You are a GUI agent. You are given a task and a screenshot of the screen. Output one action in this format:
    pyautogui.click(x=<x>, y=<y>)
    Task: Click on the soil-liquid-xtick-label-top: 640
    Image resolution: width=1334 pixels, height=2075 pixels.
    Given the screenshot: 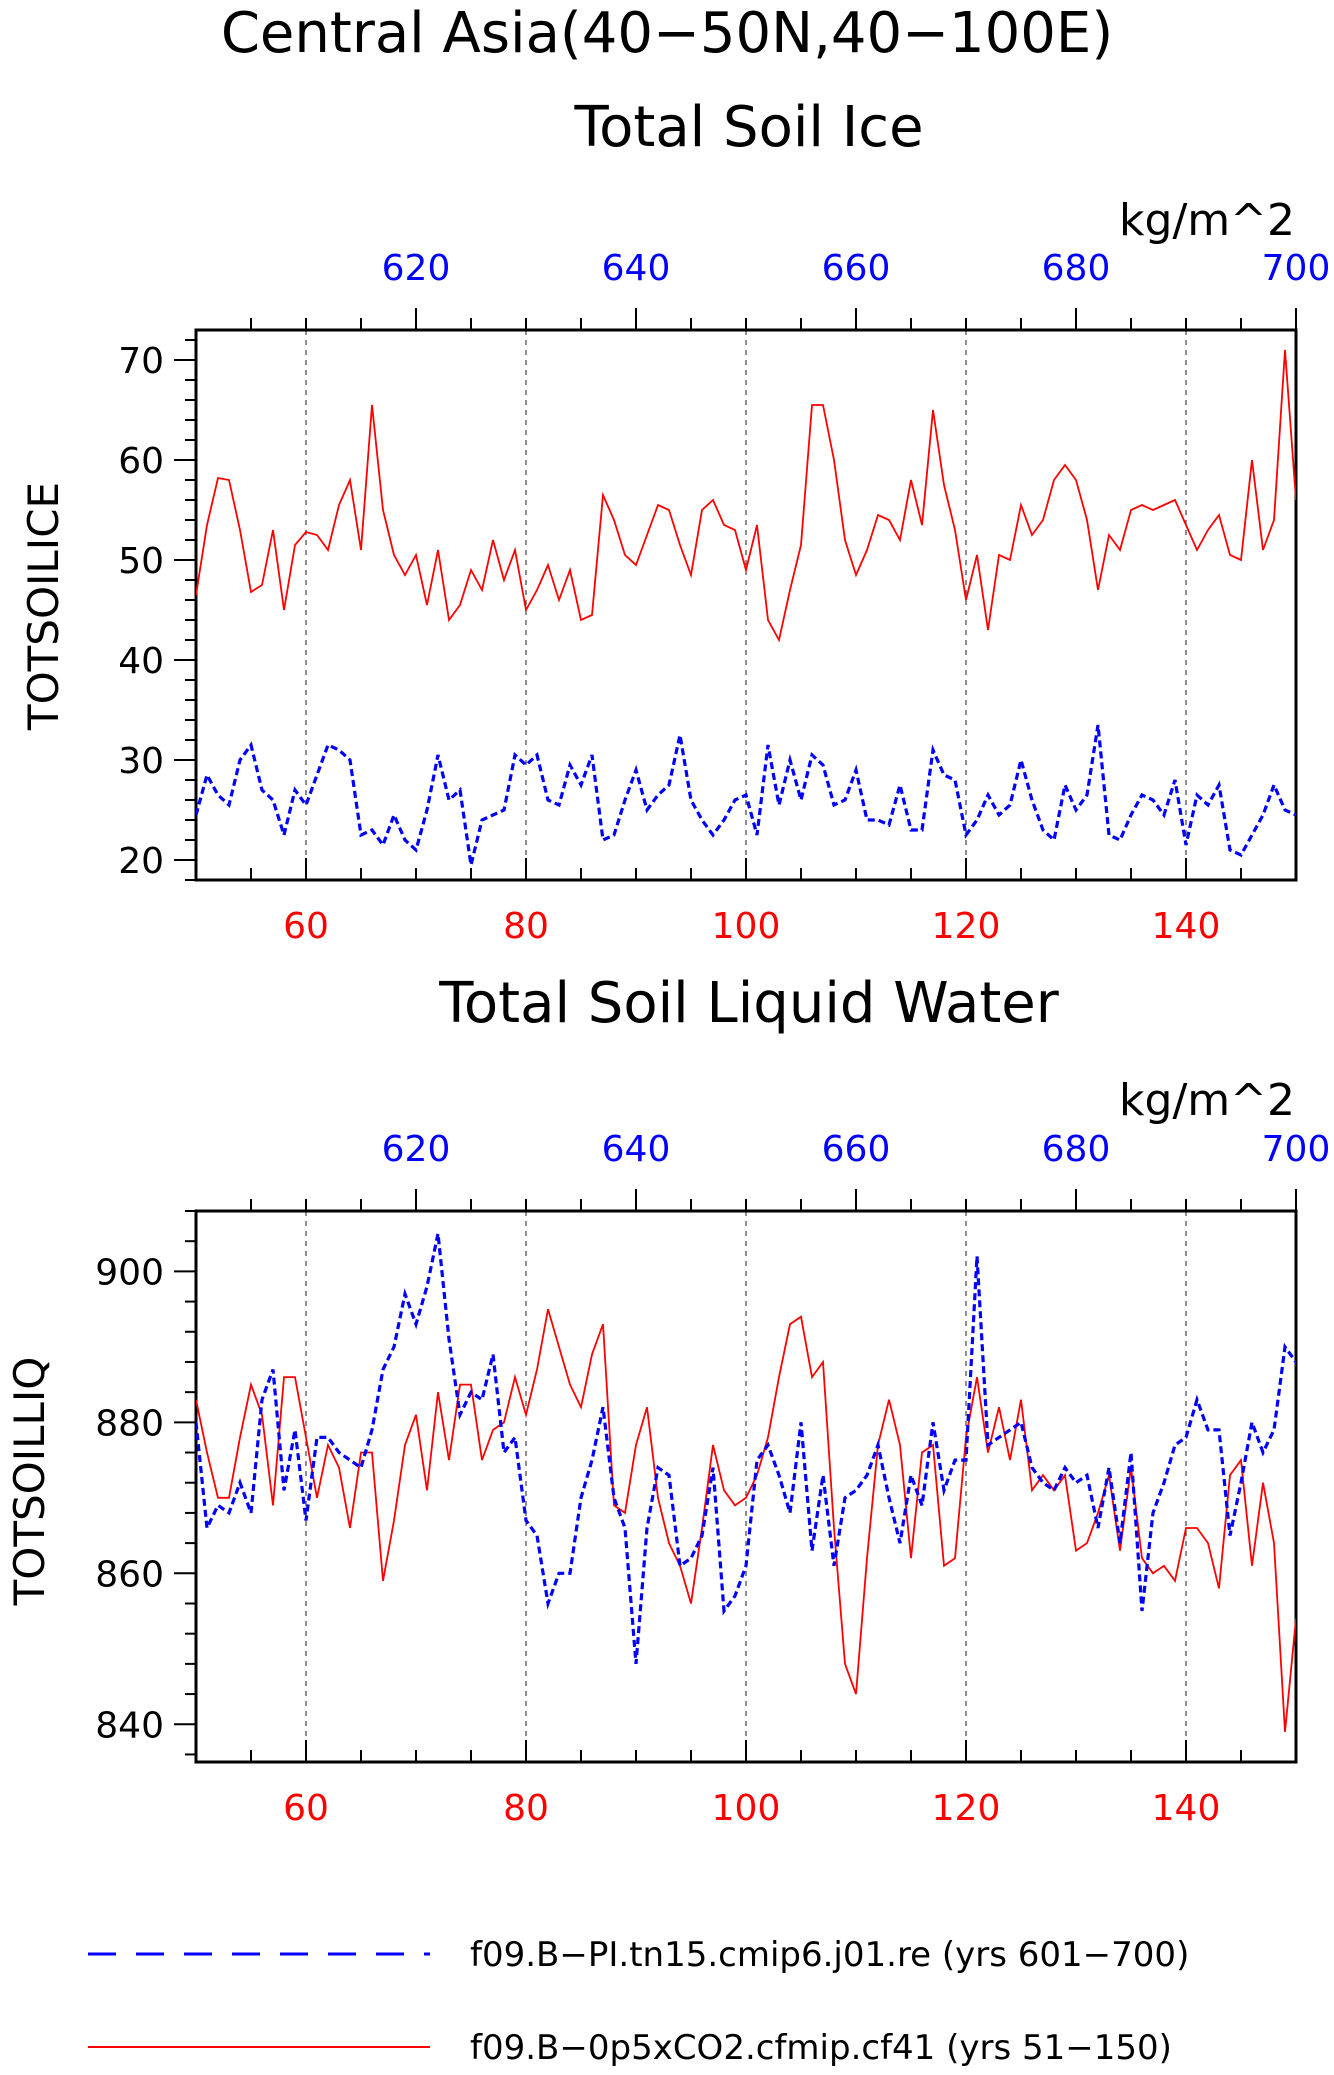 What is the action you would take?
    pyautogui.click(x=636, y=1149)
    